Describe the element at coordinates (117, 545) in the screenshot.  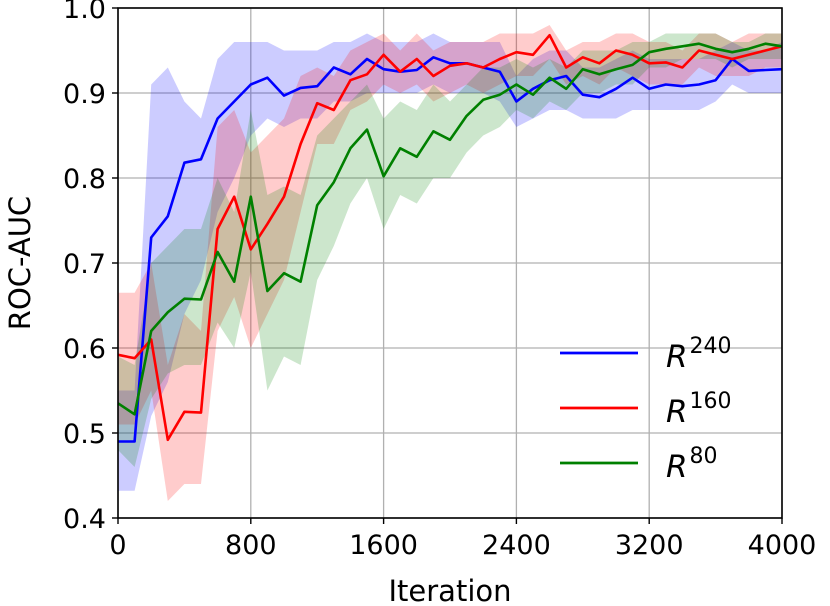
I see `x-tick-label: 0` at that location.